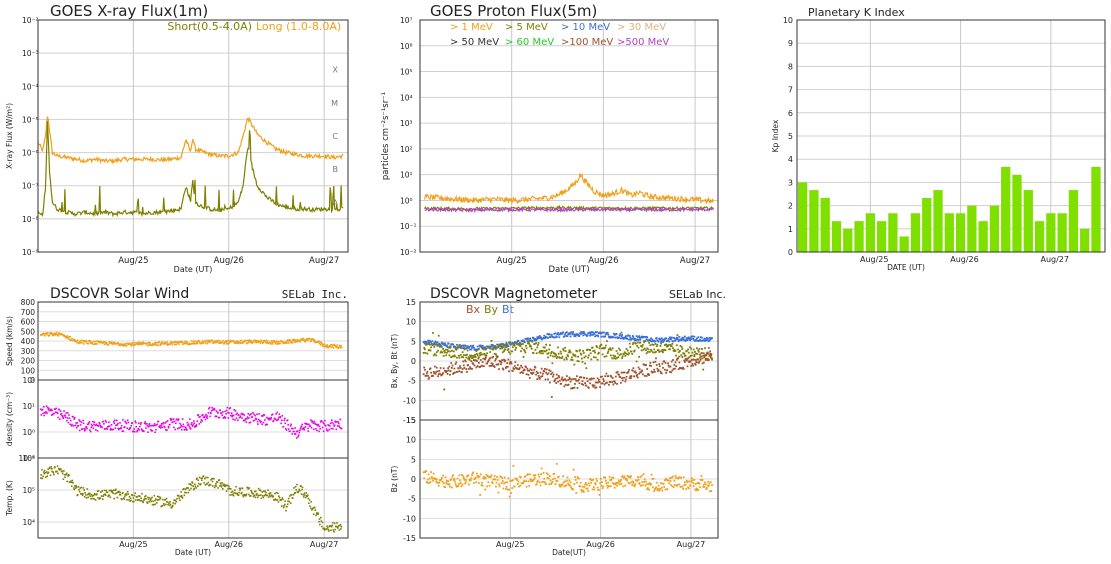 Image resolution: width=1111 pixels, height=564 pixels. Describe the element at coordinates (28, 380) in the screenshot. I see `sw-ytick-1-3: 10²` at that location.